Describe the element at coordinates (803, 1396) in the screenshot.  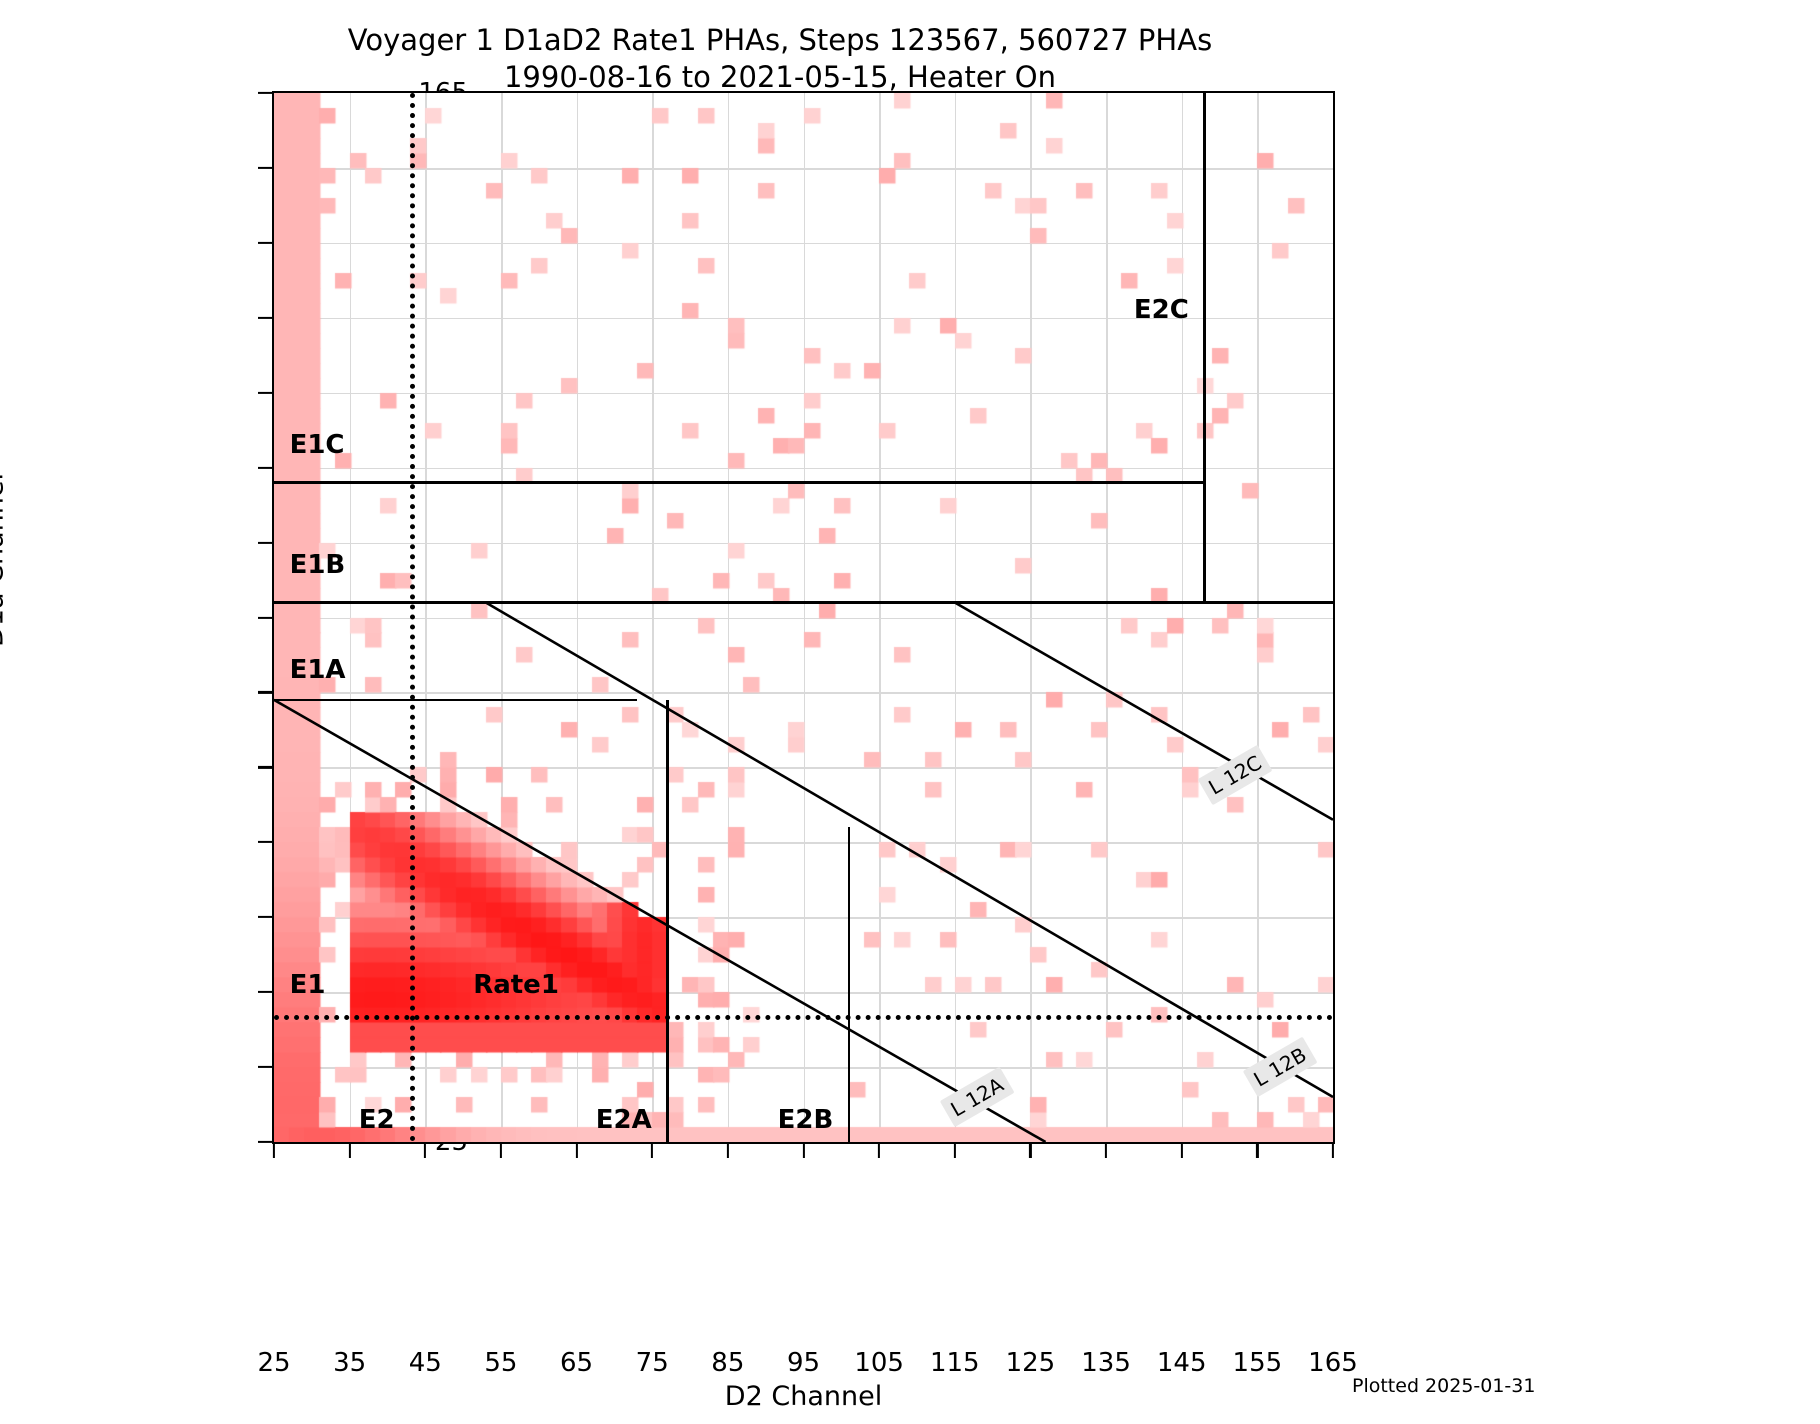
I see `x-axis-label: D2 Channel` at that location.